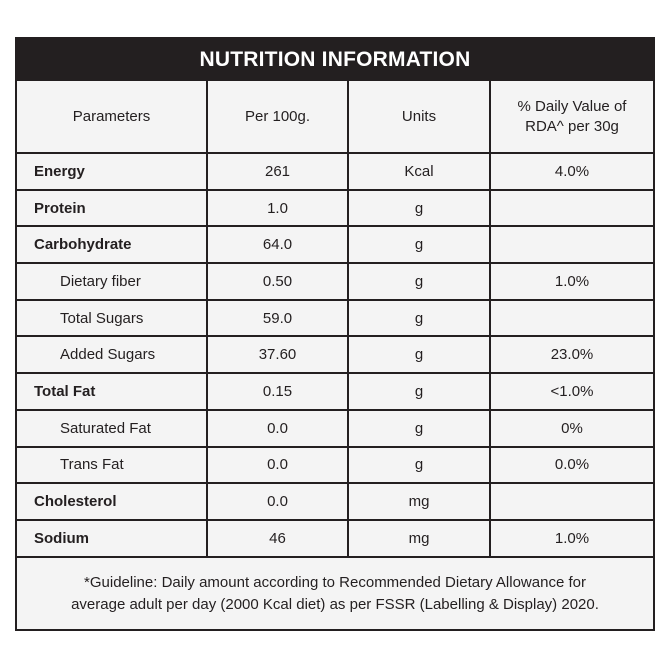  I want to click on header-daily-value-line2: RDA^ per 30g, so click(572, 126).